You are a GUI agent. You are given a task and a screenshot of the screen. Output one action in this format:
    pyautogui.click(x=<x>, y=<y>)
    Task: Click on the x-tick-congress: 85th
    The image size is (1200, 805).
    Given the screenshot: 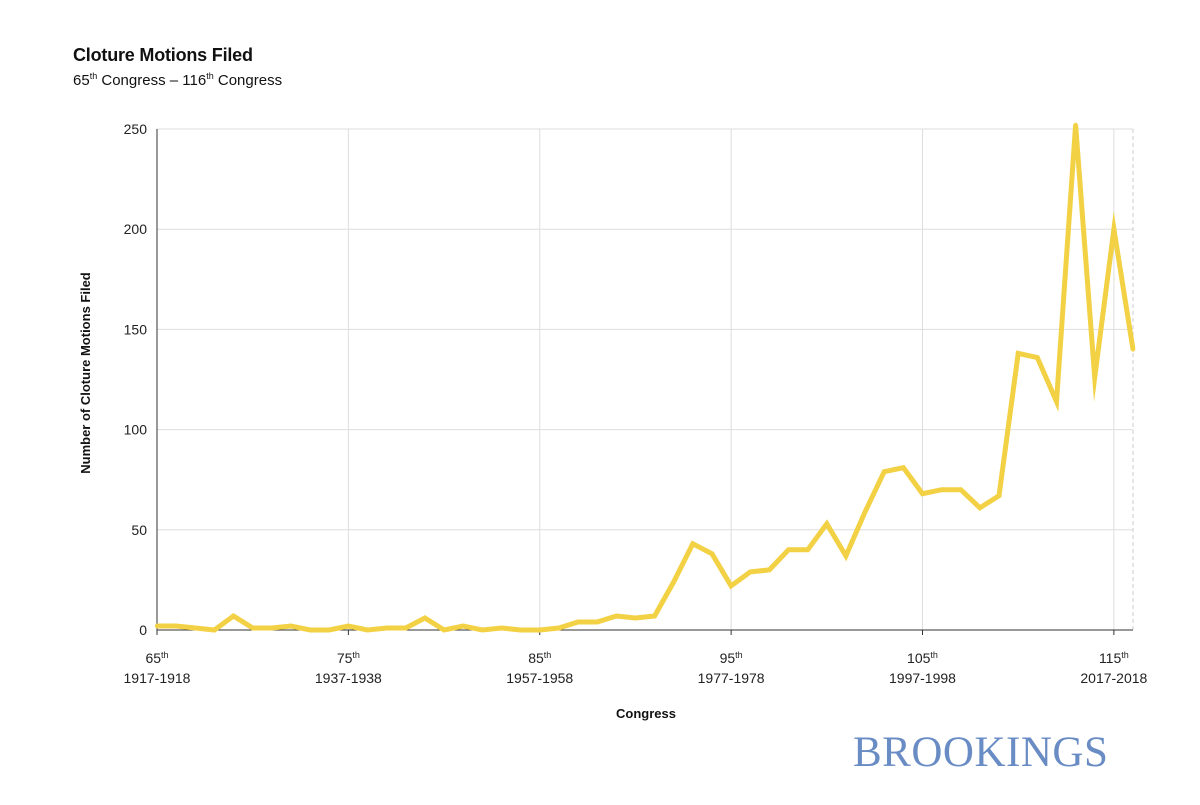 What is the action you would take?
    pyautogui.click(x=539, y=658)
    